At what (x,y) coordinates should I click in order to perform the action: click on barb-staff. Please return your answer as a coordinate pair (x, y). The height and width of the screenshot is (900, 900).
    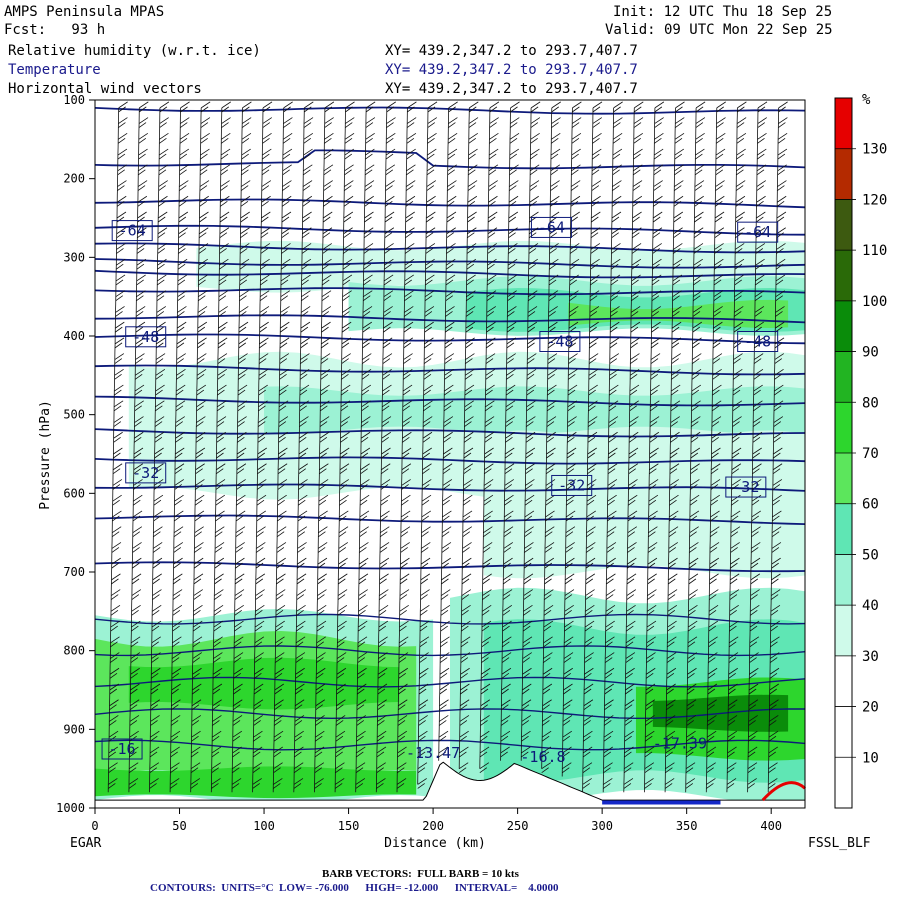
    Looking at the image, I should click on (567, 442).